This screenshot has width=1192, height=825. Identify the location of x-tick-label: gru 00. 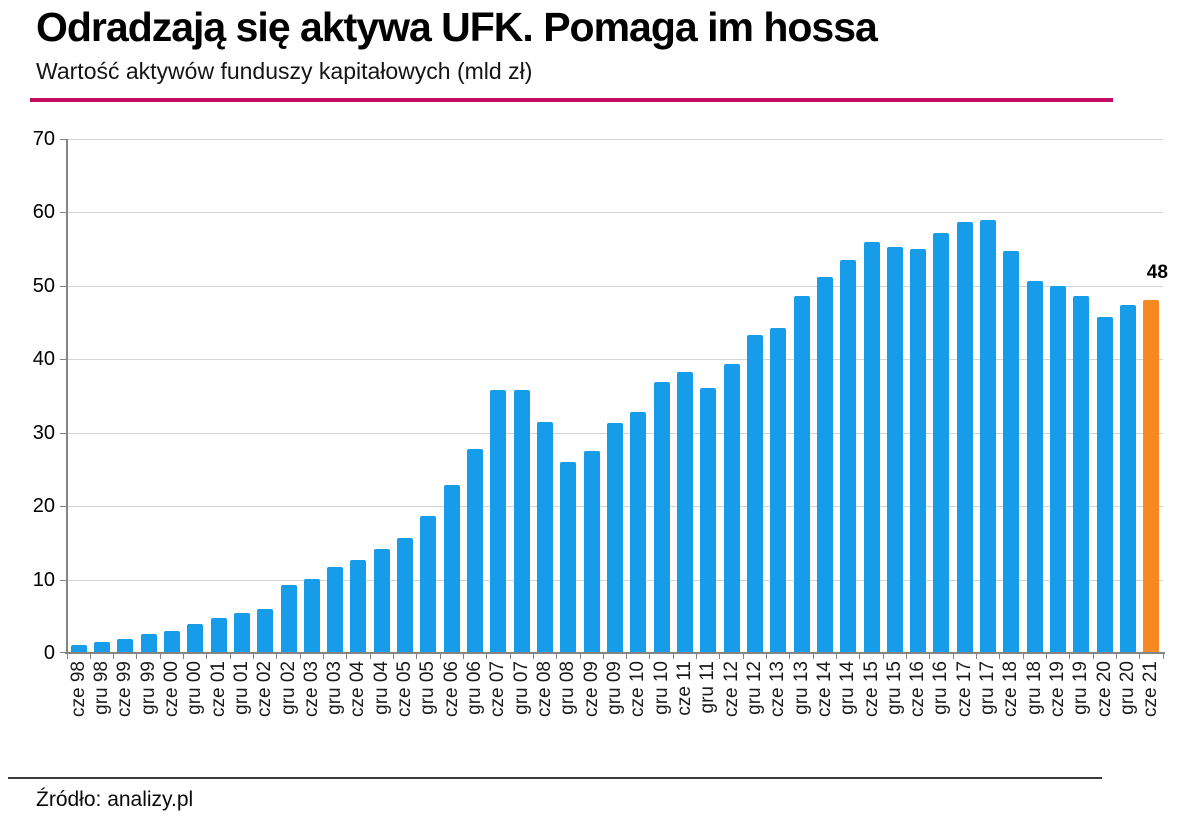
(195, 688).